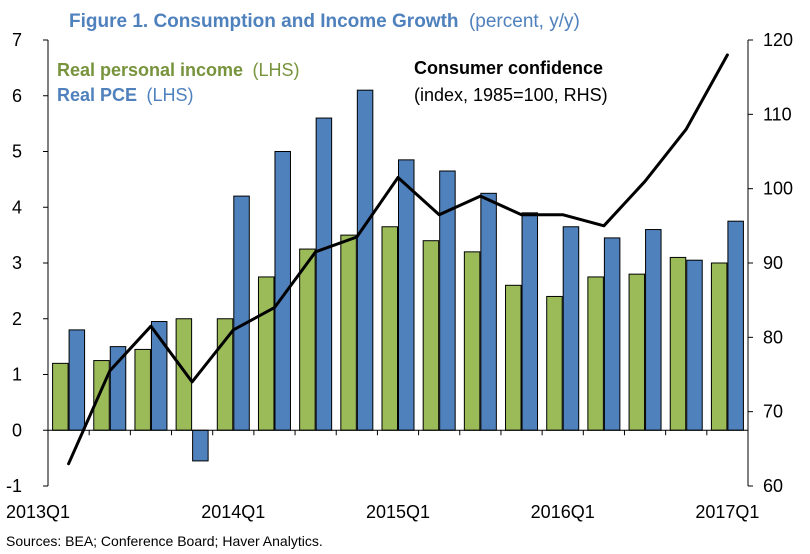  Describe the element at coordinates (97, 95) in the screenshot. I see `legend-pce-name: Real PCE` at that location.